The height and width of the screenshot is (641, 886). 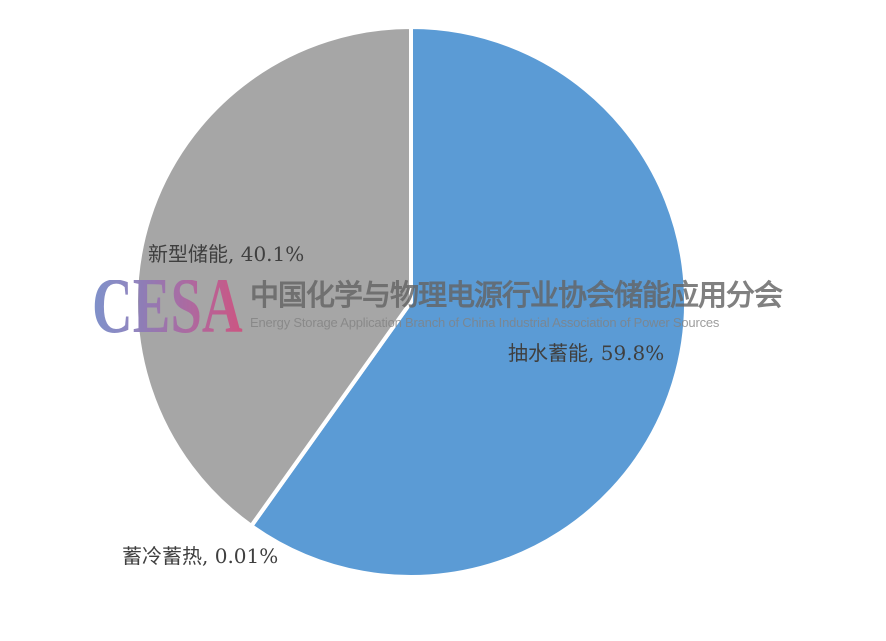 I want to click on cesa-logo: CESA, so click(x=167, y=306).